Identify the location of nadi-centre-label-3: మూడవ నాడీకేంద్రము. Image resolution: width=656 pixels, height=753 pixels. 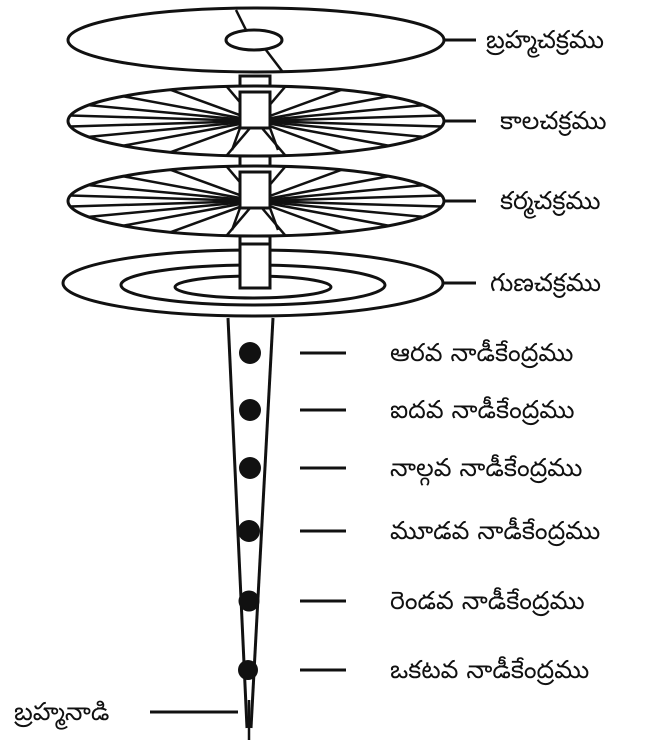
(450, 531).